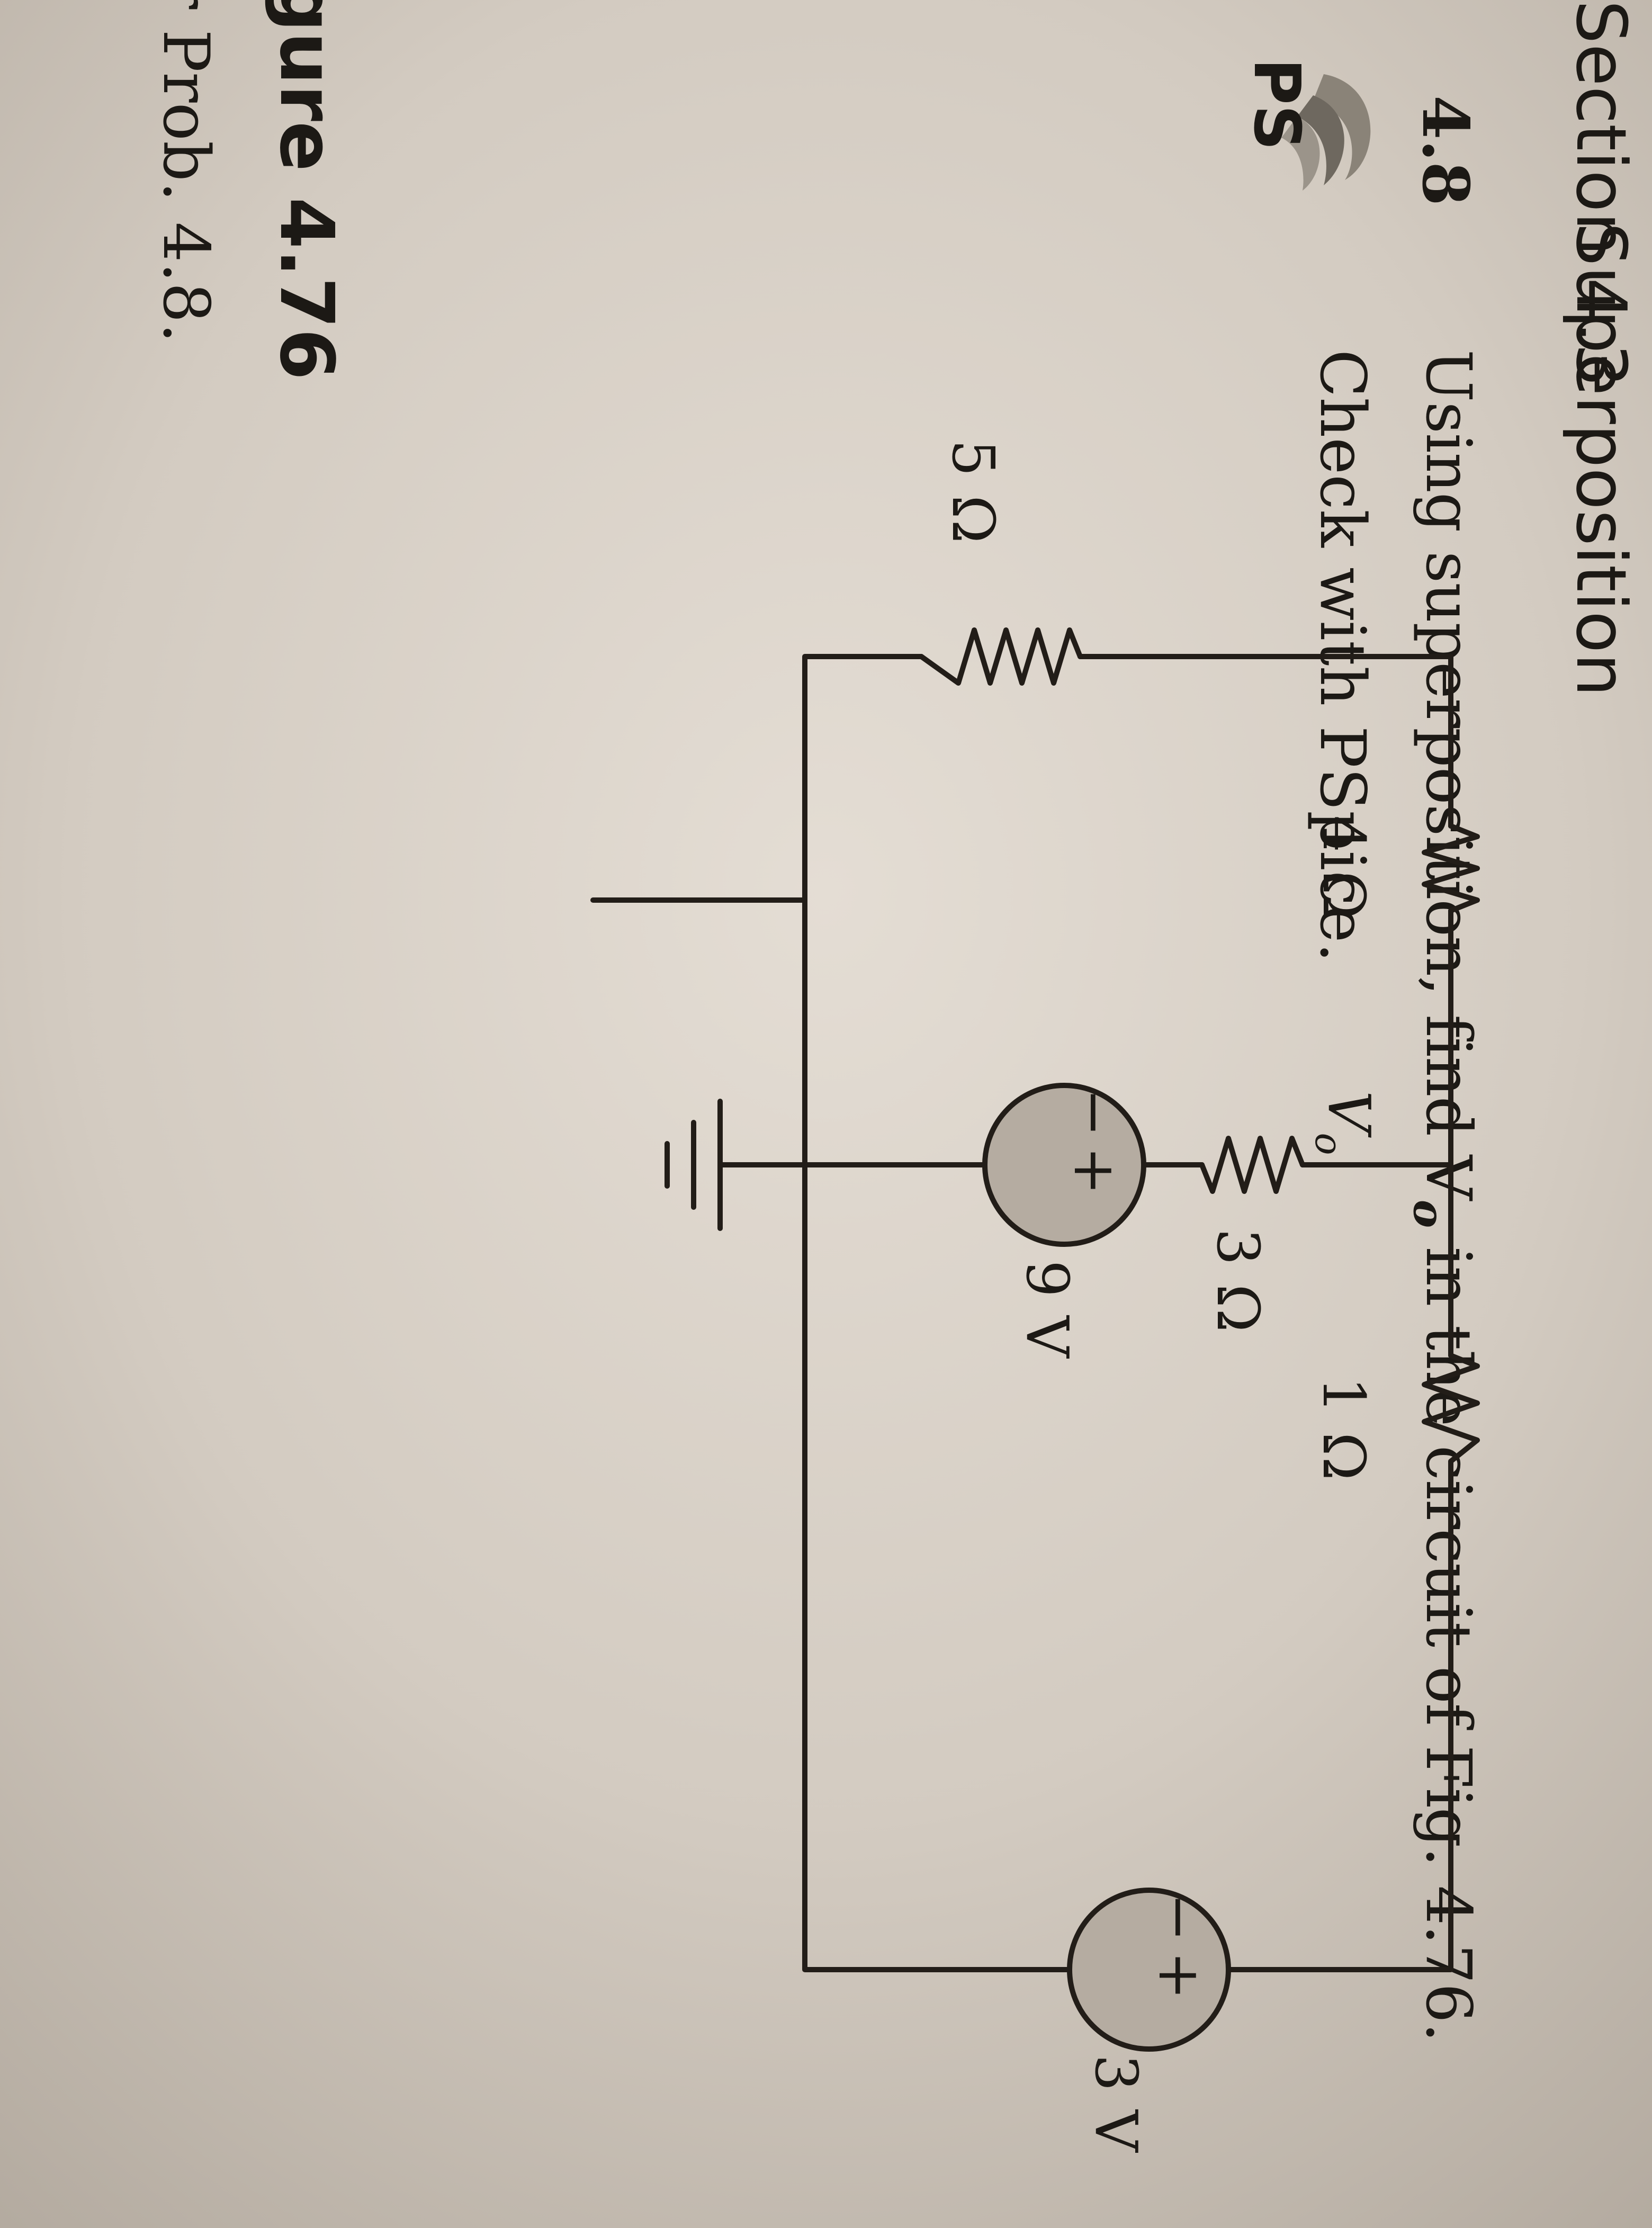 The width and height of the screenshot is (1652, 2228). I want to click on resistor-r3-label: 3 Ω, so click(1238, 1280).